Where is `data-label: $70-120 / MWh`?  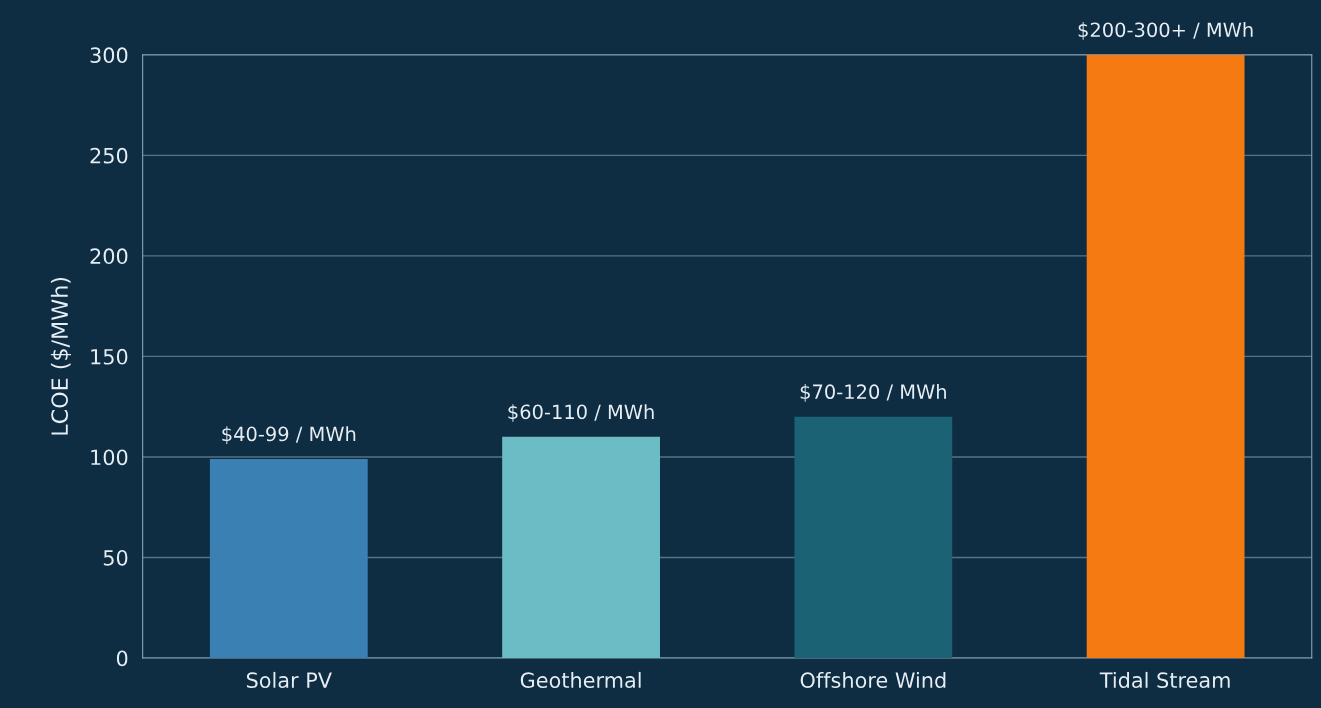
data-label: $70-120 / MWh is located at coordinates (873, 393).